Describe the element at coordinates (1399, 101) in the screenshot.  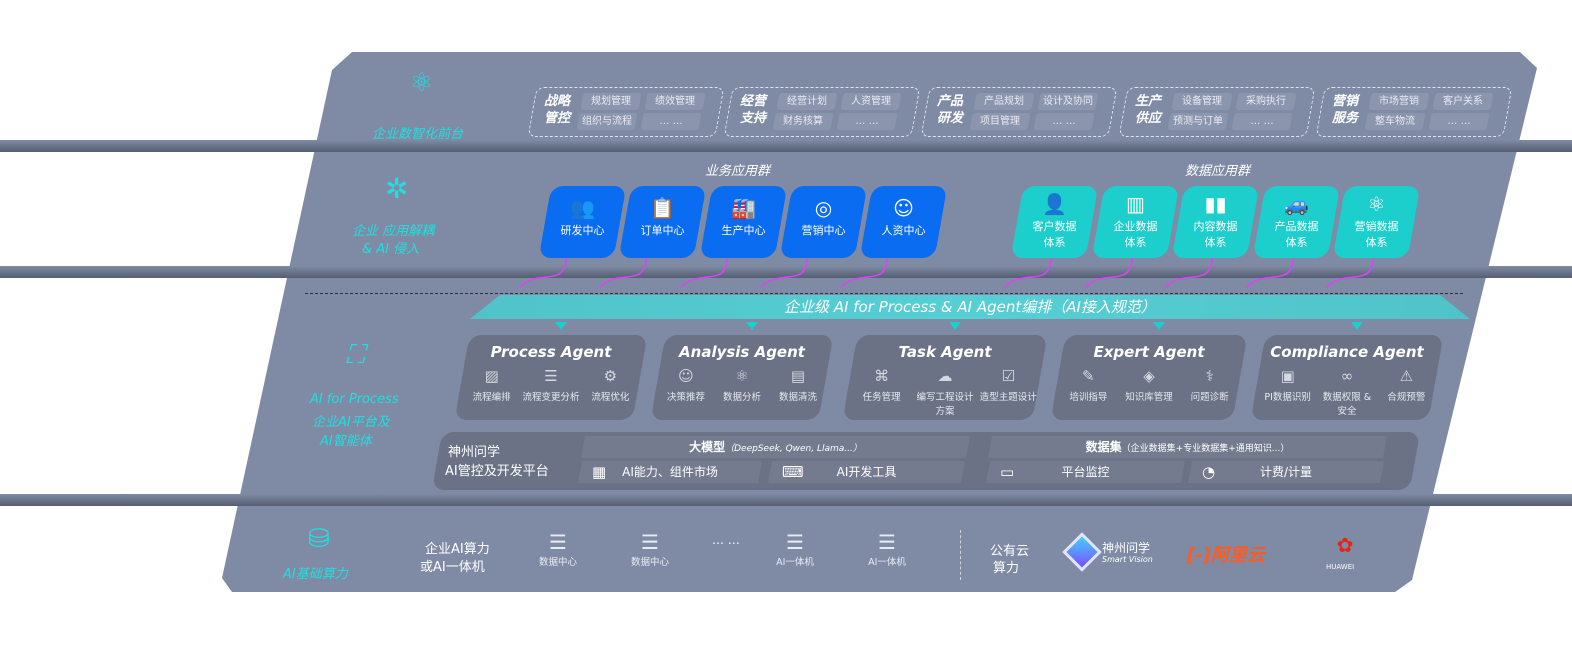
I see `capability-tag: 市场营销` at that location.